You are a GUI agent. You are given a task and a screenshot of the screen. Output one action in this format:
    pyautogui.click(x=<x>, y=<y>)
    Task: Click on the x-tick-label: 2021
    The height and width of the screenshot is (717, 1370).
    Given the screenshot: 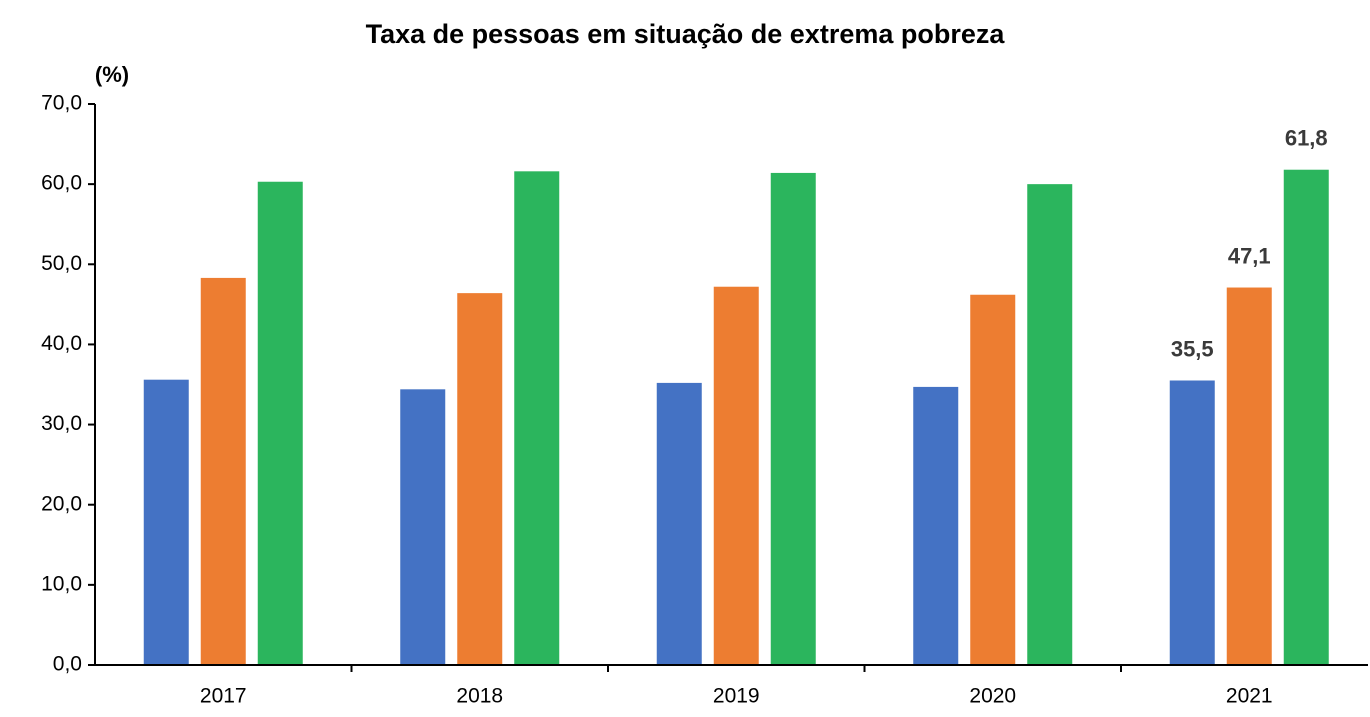 What is the action you would take?
    pyautogui.click(x=1249, y=696)
    